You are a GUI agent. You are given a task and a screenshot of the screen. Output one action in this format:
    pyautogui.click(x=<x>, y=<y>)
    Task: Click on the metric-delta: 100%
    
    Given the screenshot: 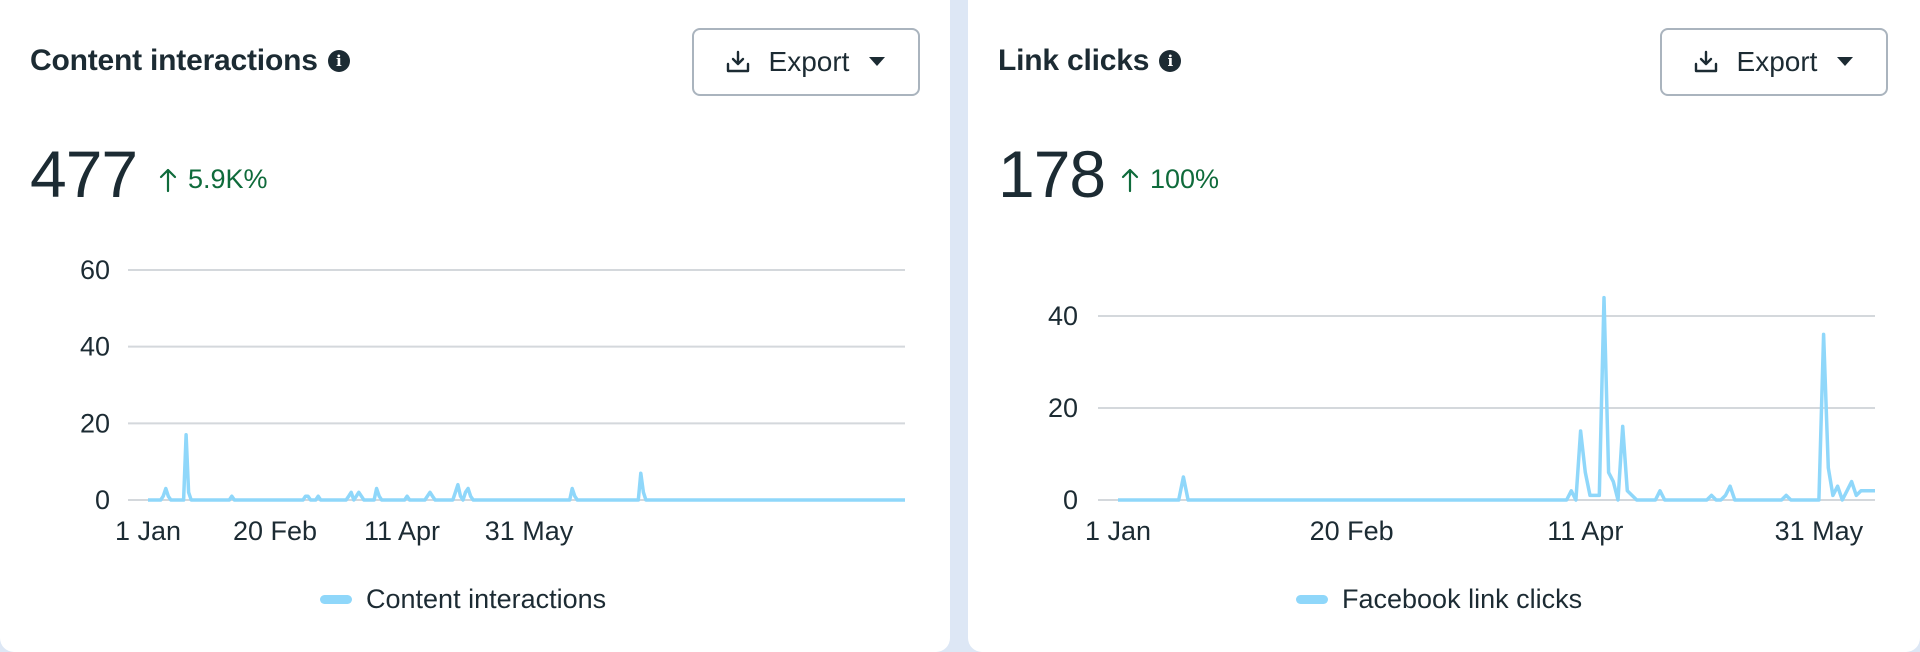 What is the action you would take?
    pyautogui.click(x=1169, y=179)
    